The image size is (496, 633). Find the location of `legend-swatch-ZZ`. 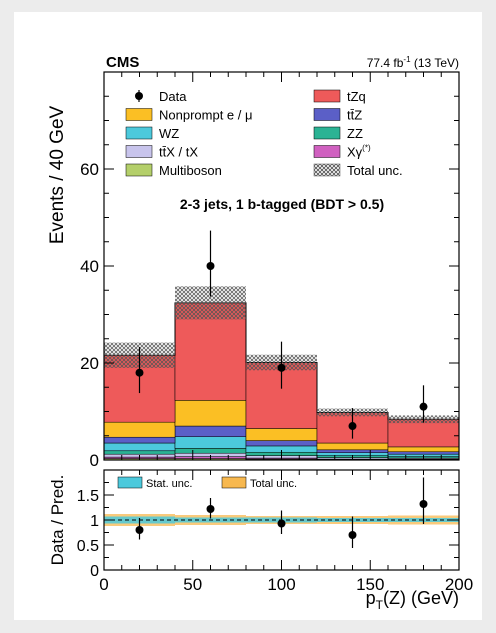

legend-swatch-ZZ is located at coordinates (327, 133).